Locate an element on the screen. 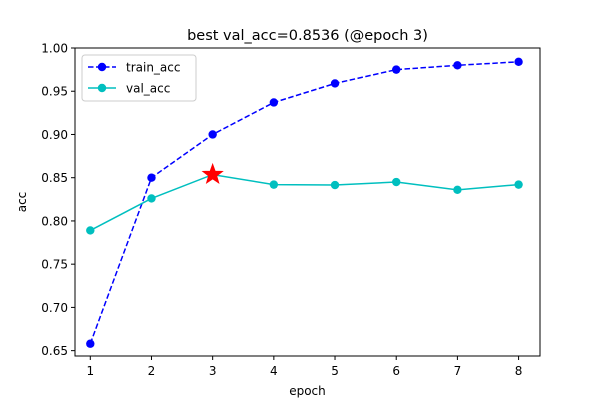  series-line-val_acc is located at coordinates (304, 202).